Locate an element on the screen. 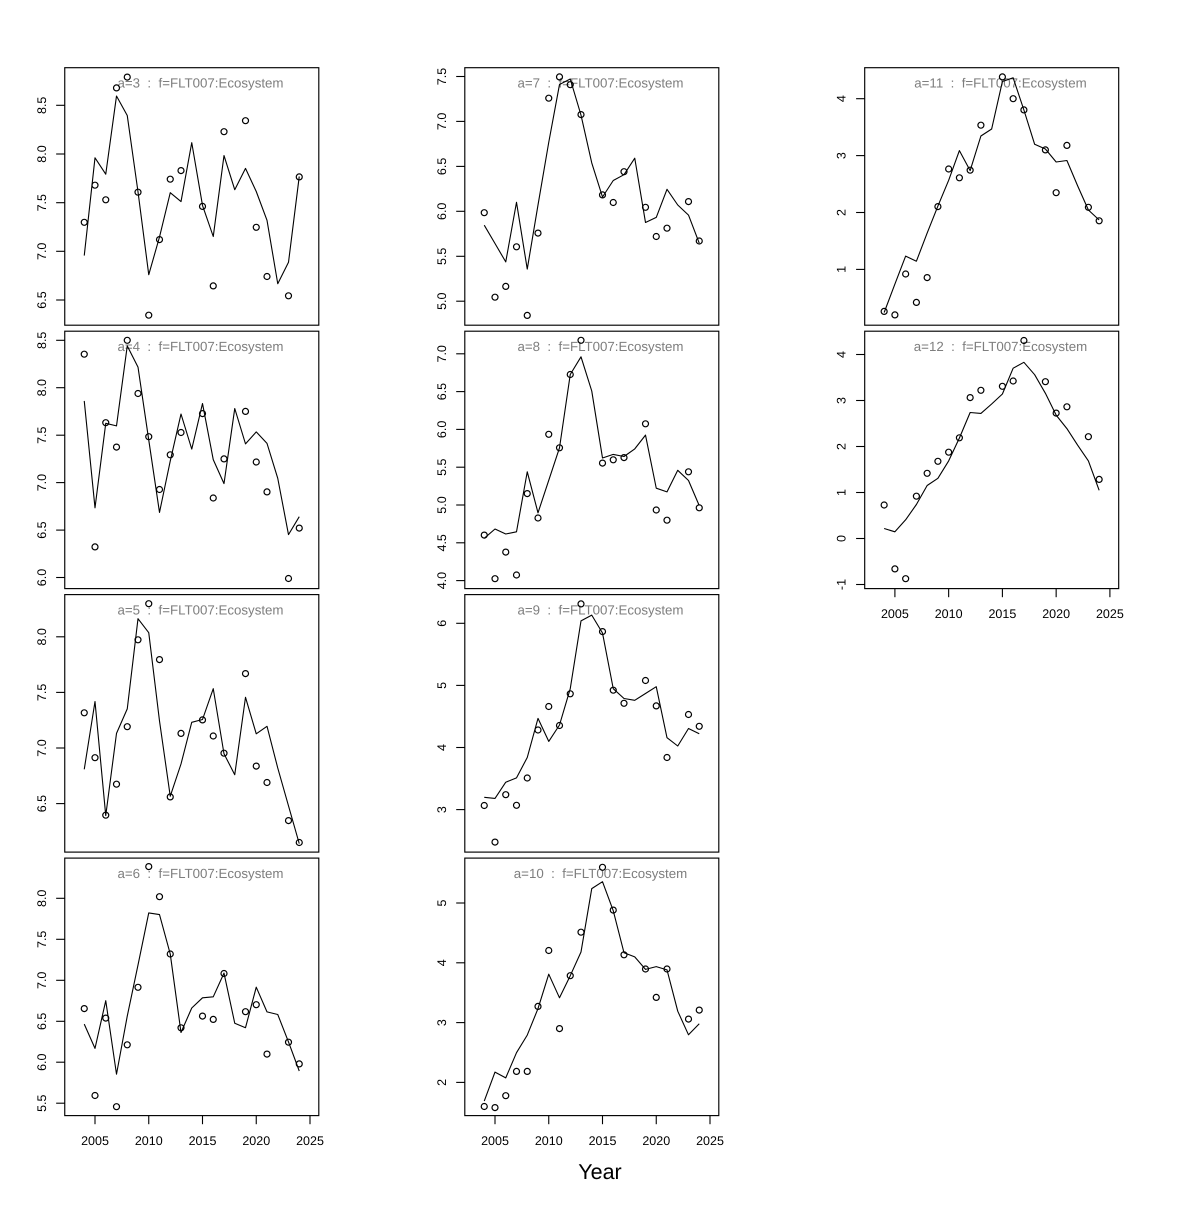 Image resolution: width=1200 pixels, height=1205 pixels. svg-text: 4.0 is located at coordinates (442, 580).